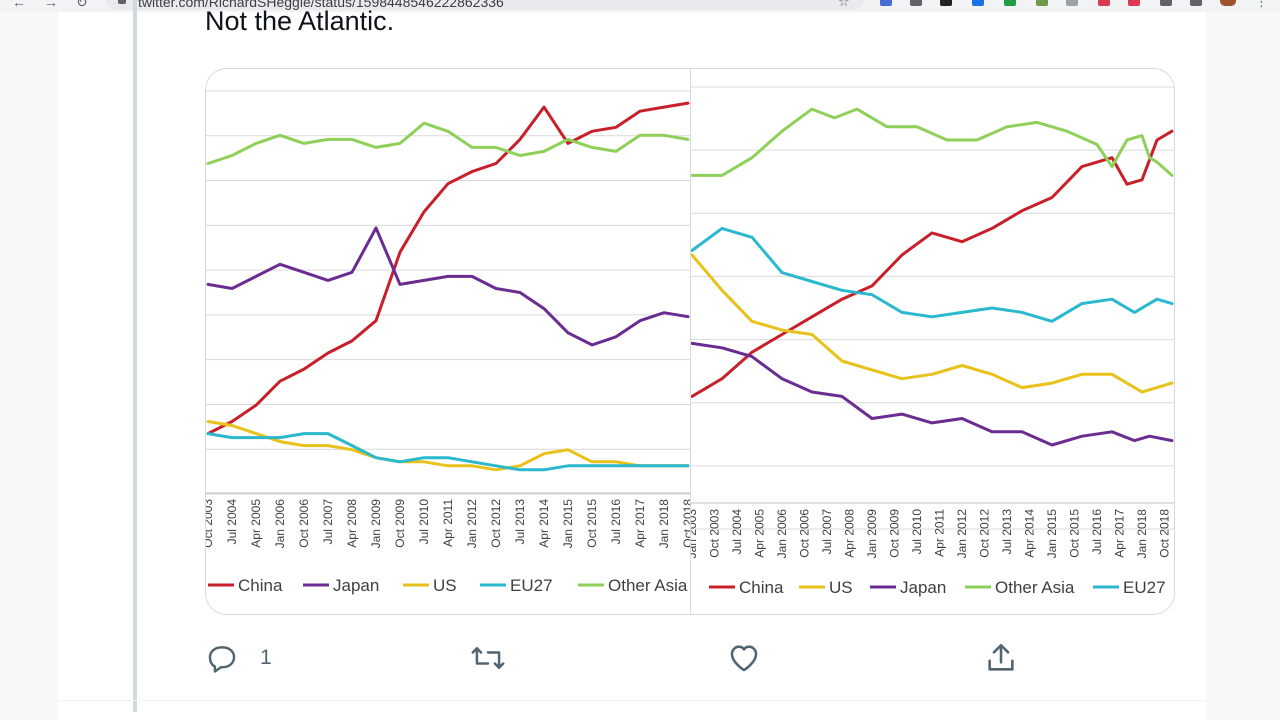  I want to click on avatar, so click(1228, 3).